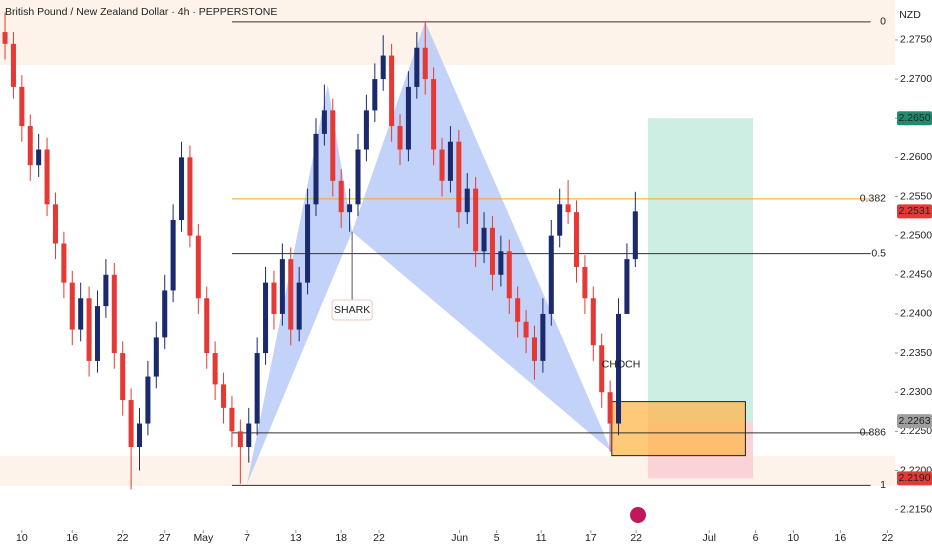  Describe the element at coordinates (591, 538) in the screenshot. I see `x-tick-label: 17` at that location.